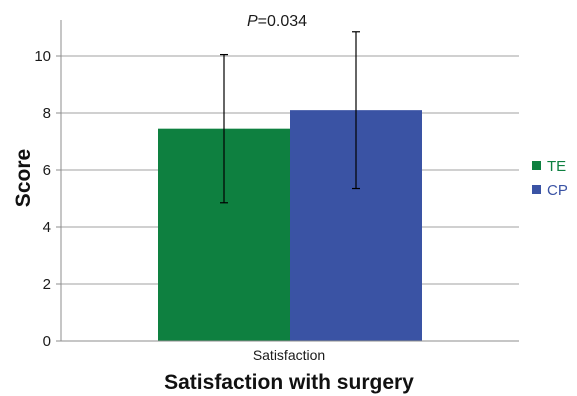 The width and height of the screenshot is (577, 396). I want to click on category-label: Satisfaction, so click(289, 355).